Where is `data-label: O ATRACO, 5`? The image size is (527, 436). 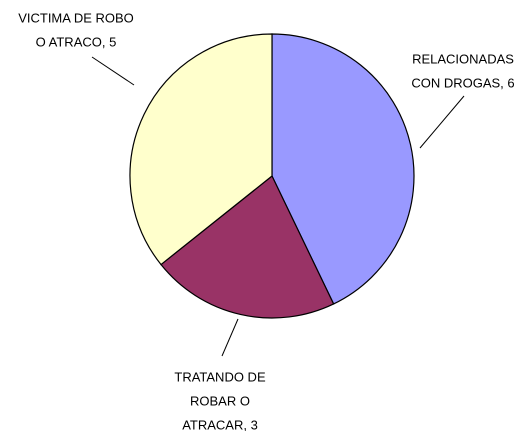 data-label: O ATRACO, 5 is located at coordinates (76, 41).